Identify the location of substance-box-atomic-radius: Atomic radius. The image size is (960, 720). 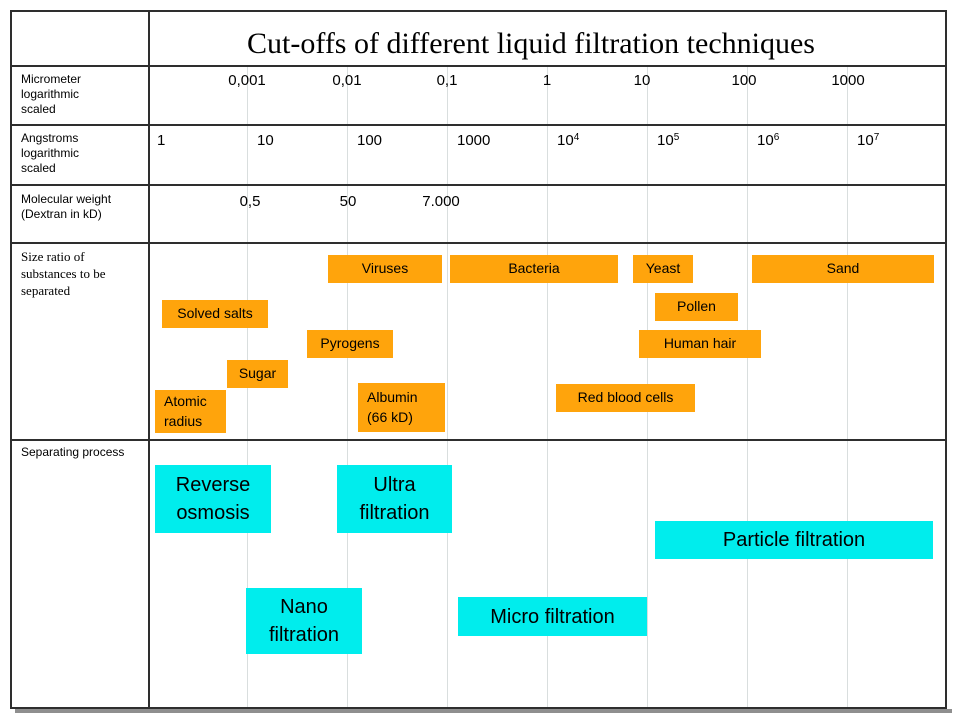
(190, 411).